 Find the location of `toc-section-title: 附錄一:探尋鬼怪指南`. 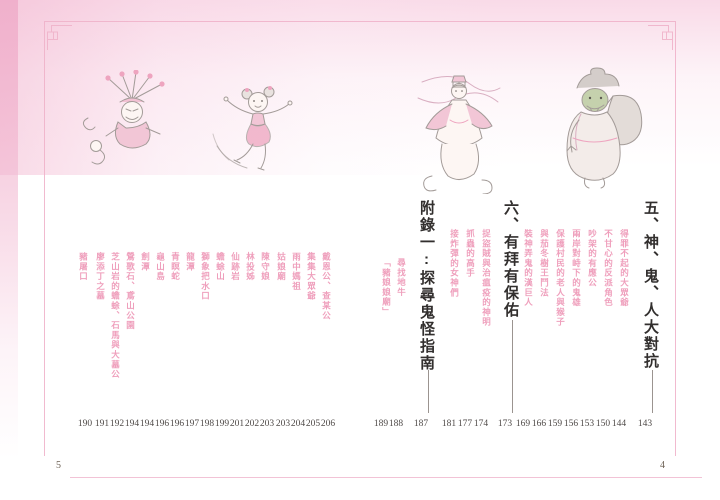

toc-section-title: 附錄一:探尋鬼怪指南 is located at coordinates (426, 286).